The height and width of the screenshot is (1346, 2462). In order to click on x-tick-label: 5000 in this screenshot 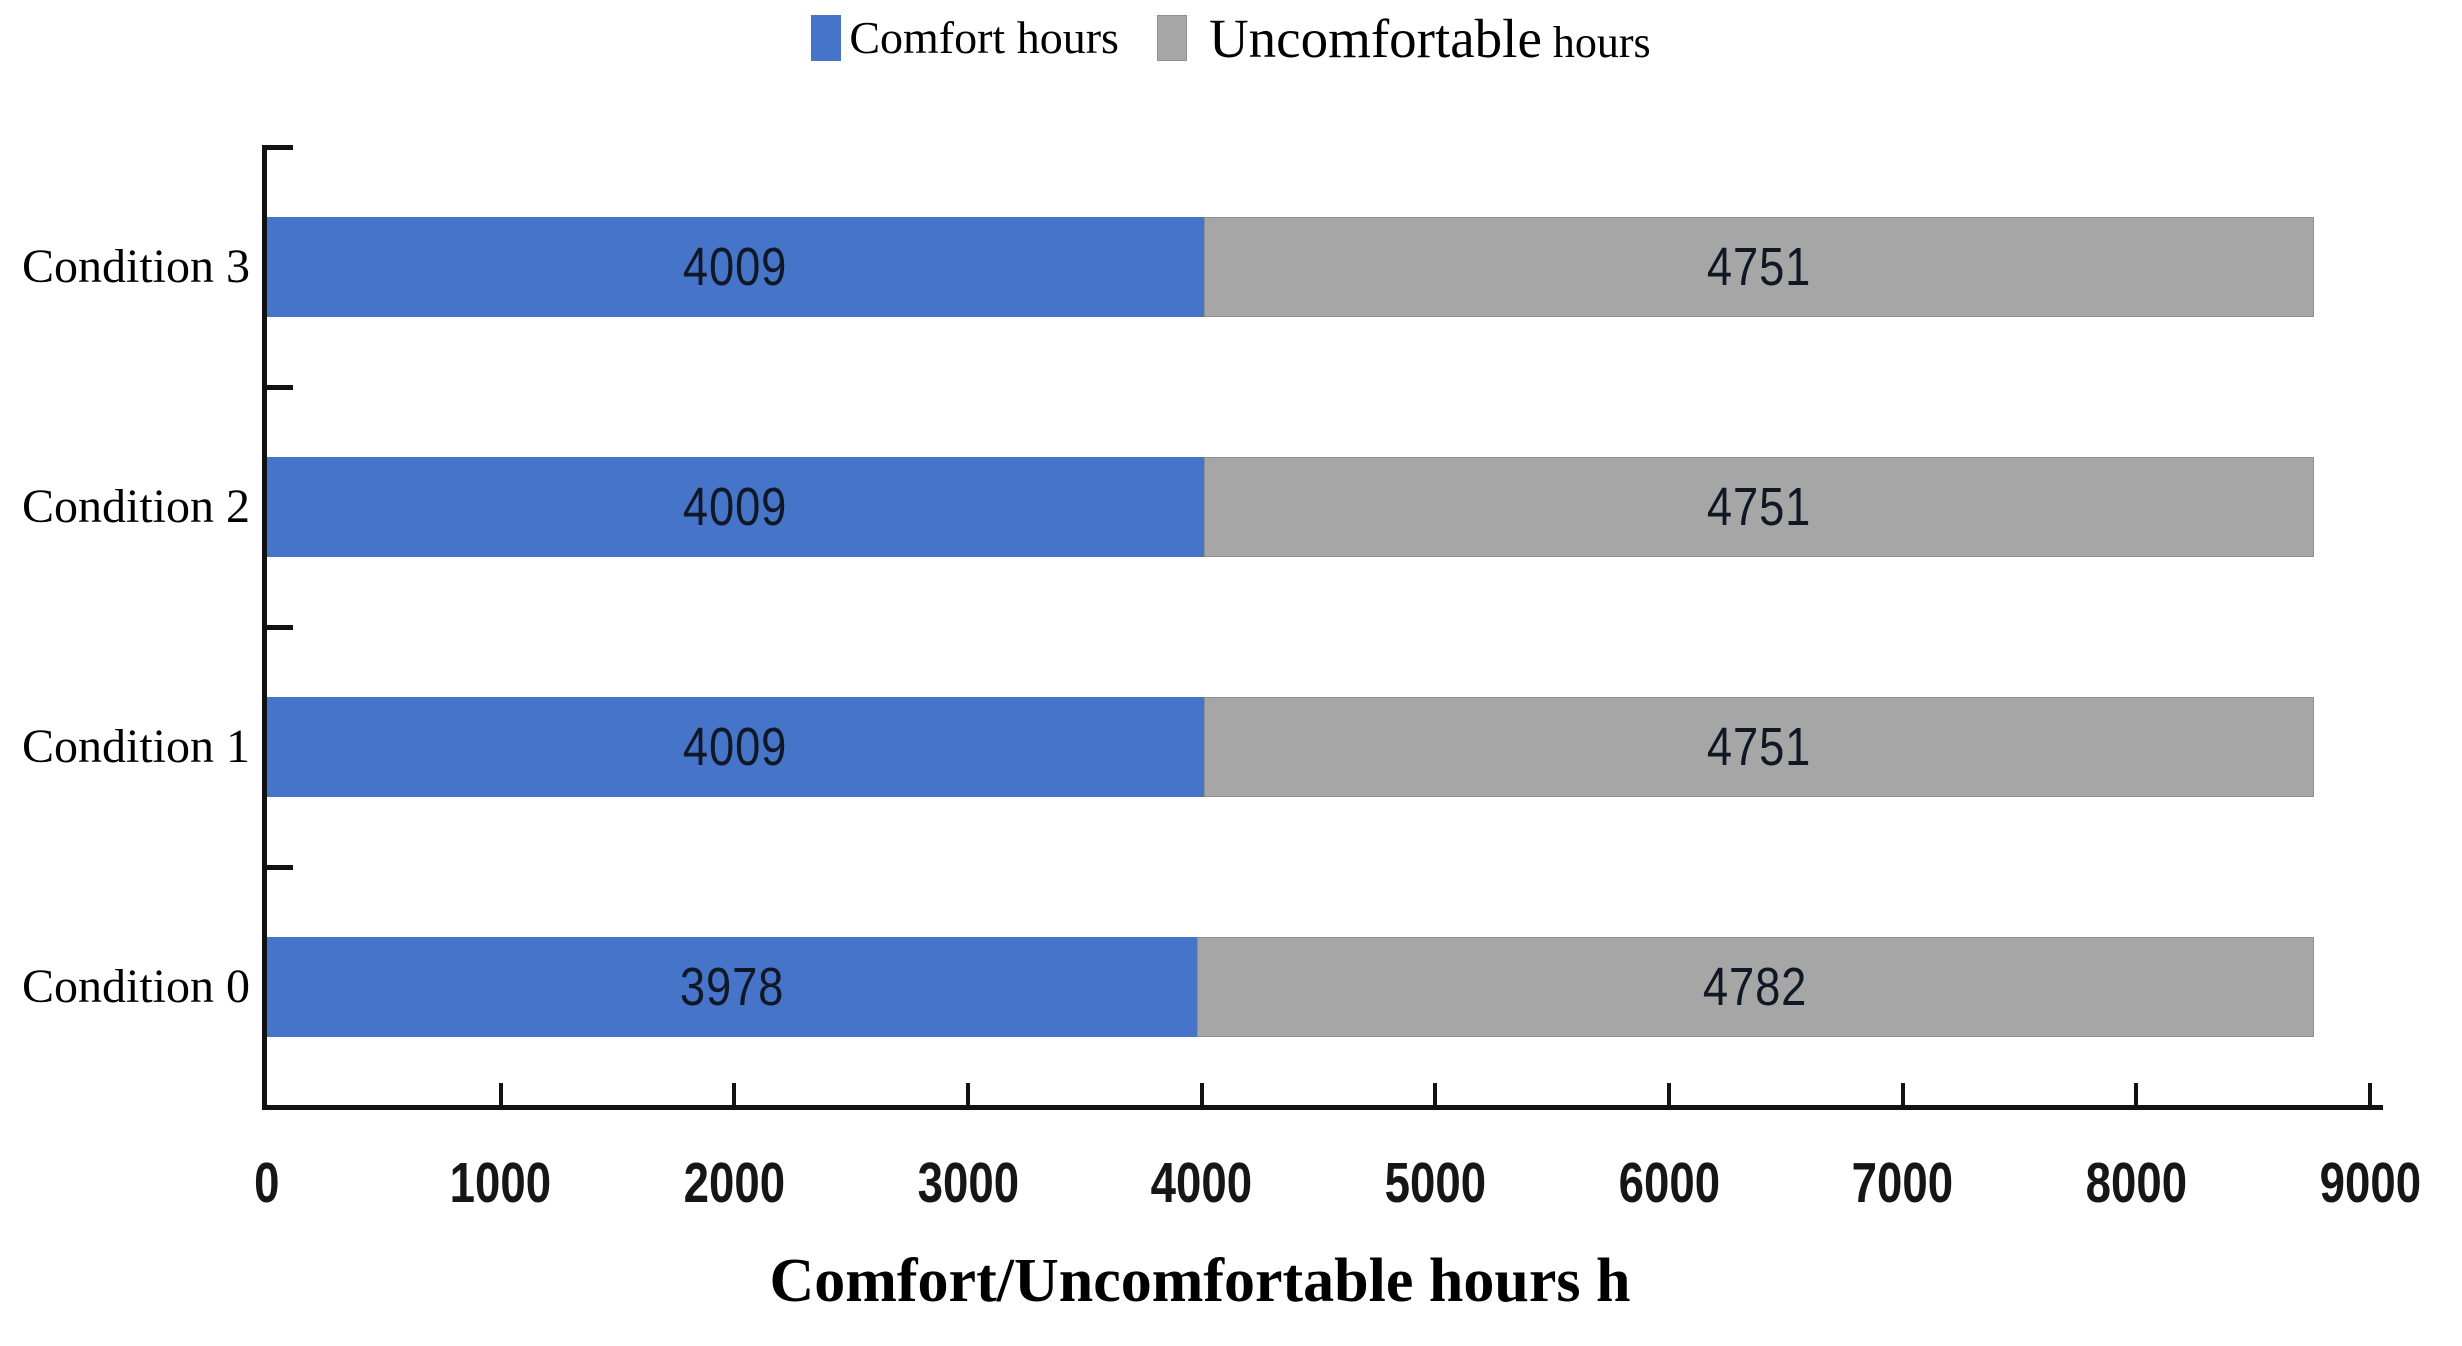, I will do `click(1435, 1183)`.